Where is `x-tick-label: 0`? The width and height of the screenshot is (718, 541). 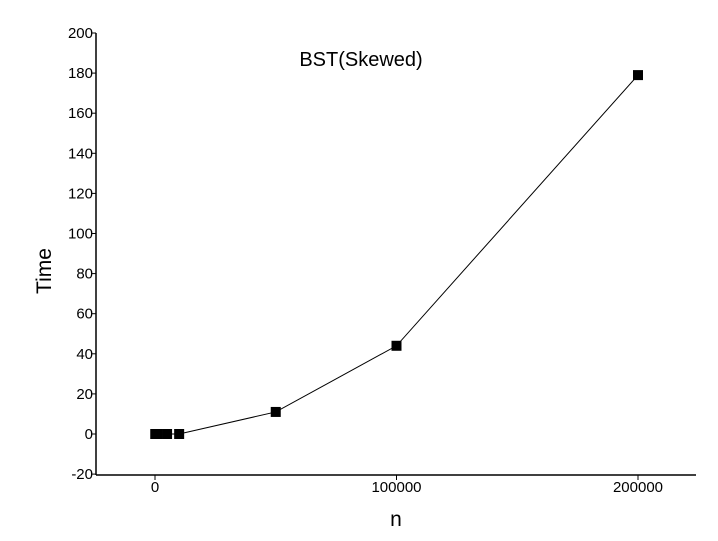 x-tick-label: 0 is located at coordinates (155, 487).